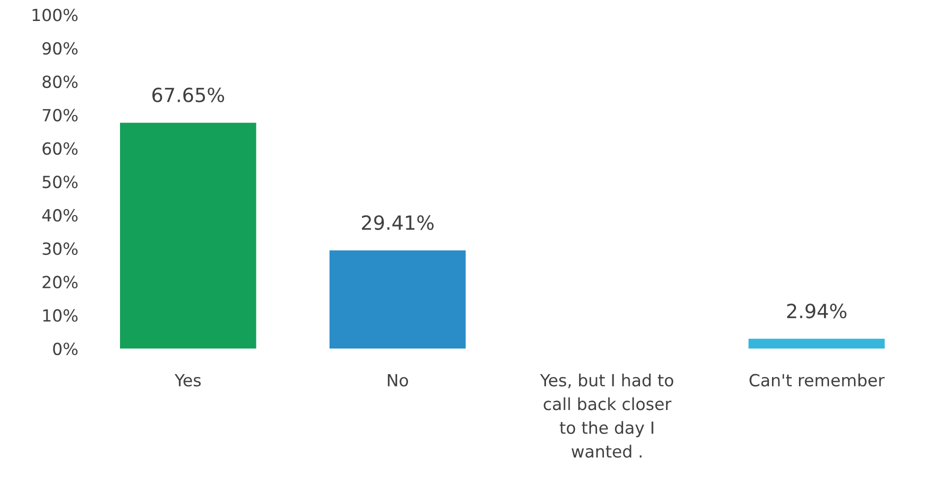  Describe the element at coordinates (187, 380) in the screenshot. I see `x-tick-label: Yes` at that location.